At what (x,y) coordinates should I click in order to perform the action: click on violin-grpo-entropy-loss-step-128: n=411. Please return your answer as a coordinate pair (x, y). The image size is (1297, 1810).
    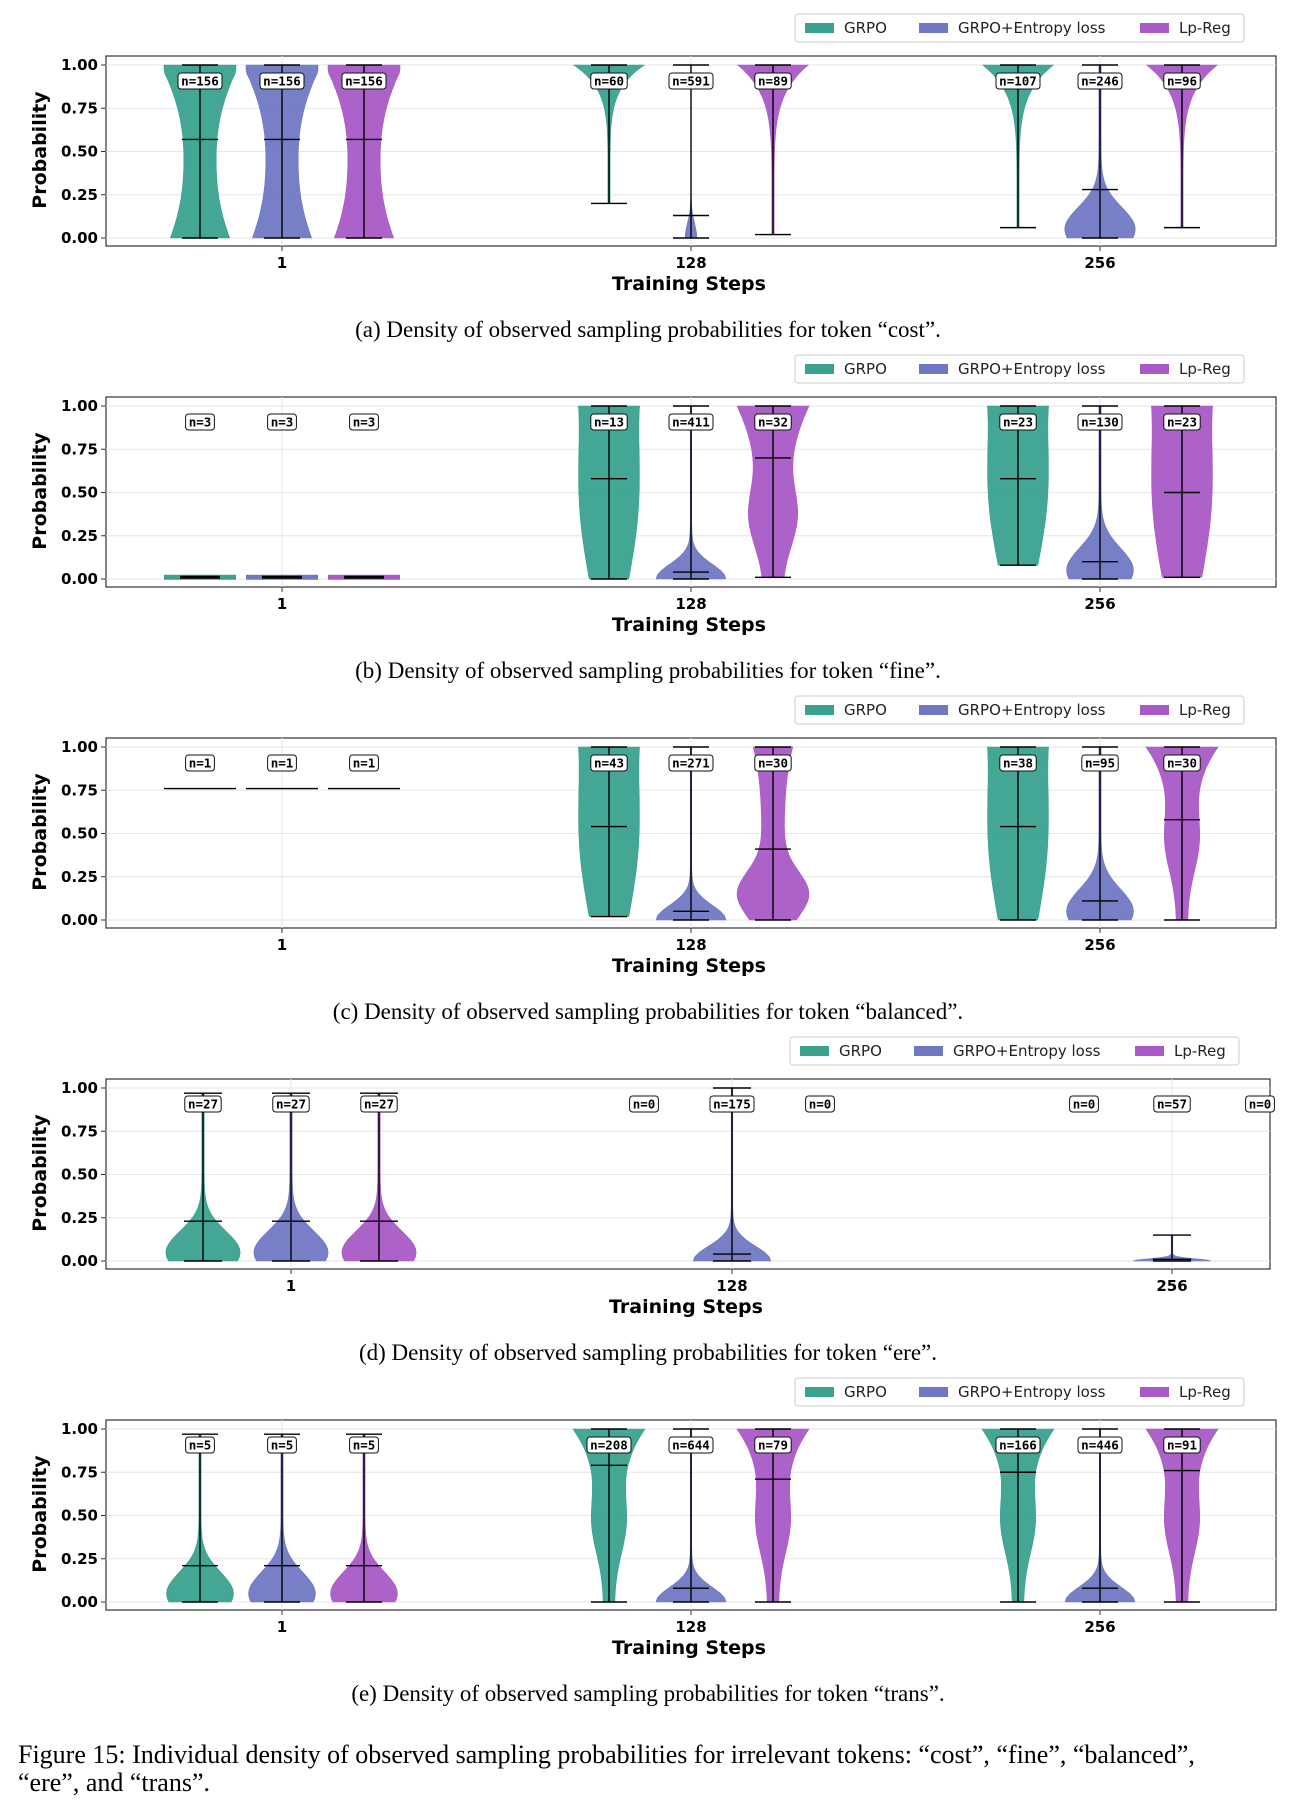
    Looking at the image, I should click on (691, 492).